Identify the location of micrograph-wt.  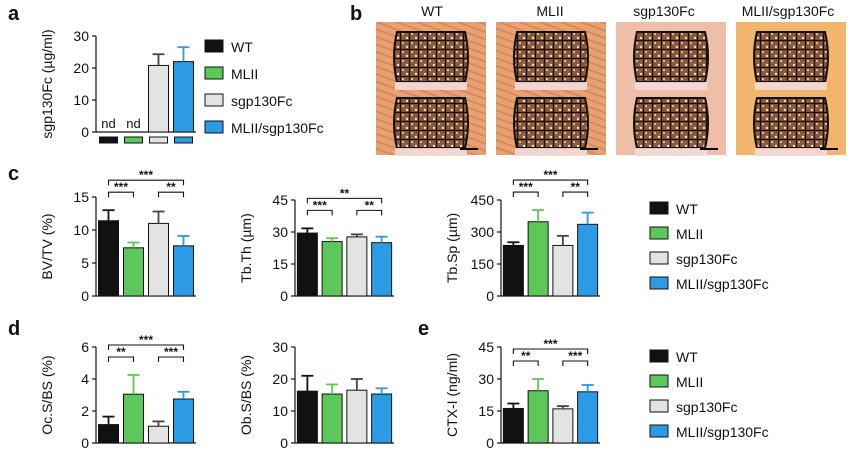
(431, 89).